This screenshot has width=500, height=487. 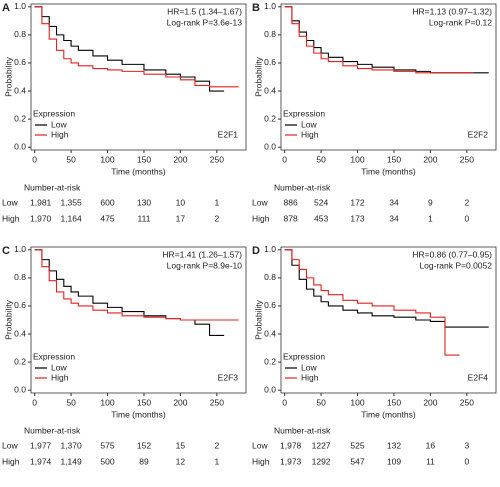 What do you see at coordinates (181, 461) in the screenshot?
I see `risk-count: 12` at bounding box center [181, 461].